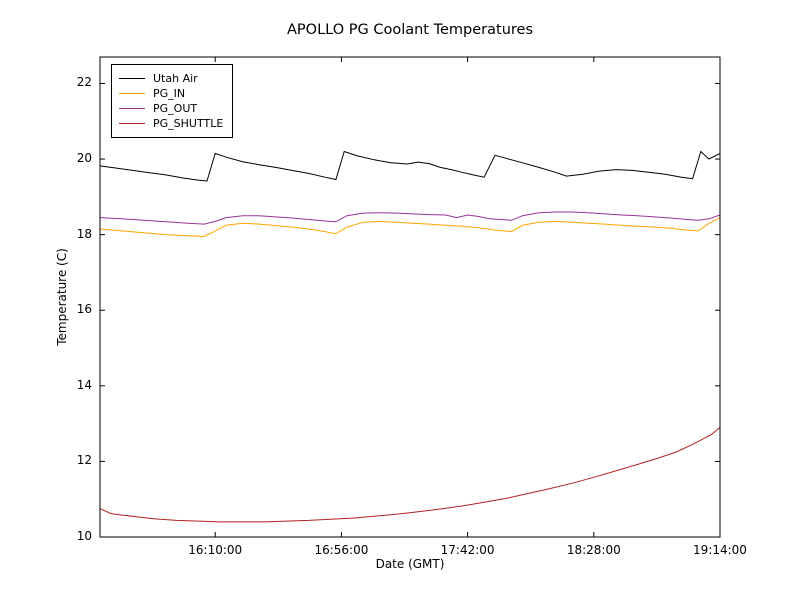  Describe the element at coordinates (410, 564) in the screenshot. I see `x-axis-label: Date (GMT)` at that location.